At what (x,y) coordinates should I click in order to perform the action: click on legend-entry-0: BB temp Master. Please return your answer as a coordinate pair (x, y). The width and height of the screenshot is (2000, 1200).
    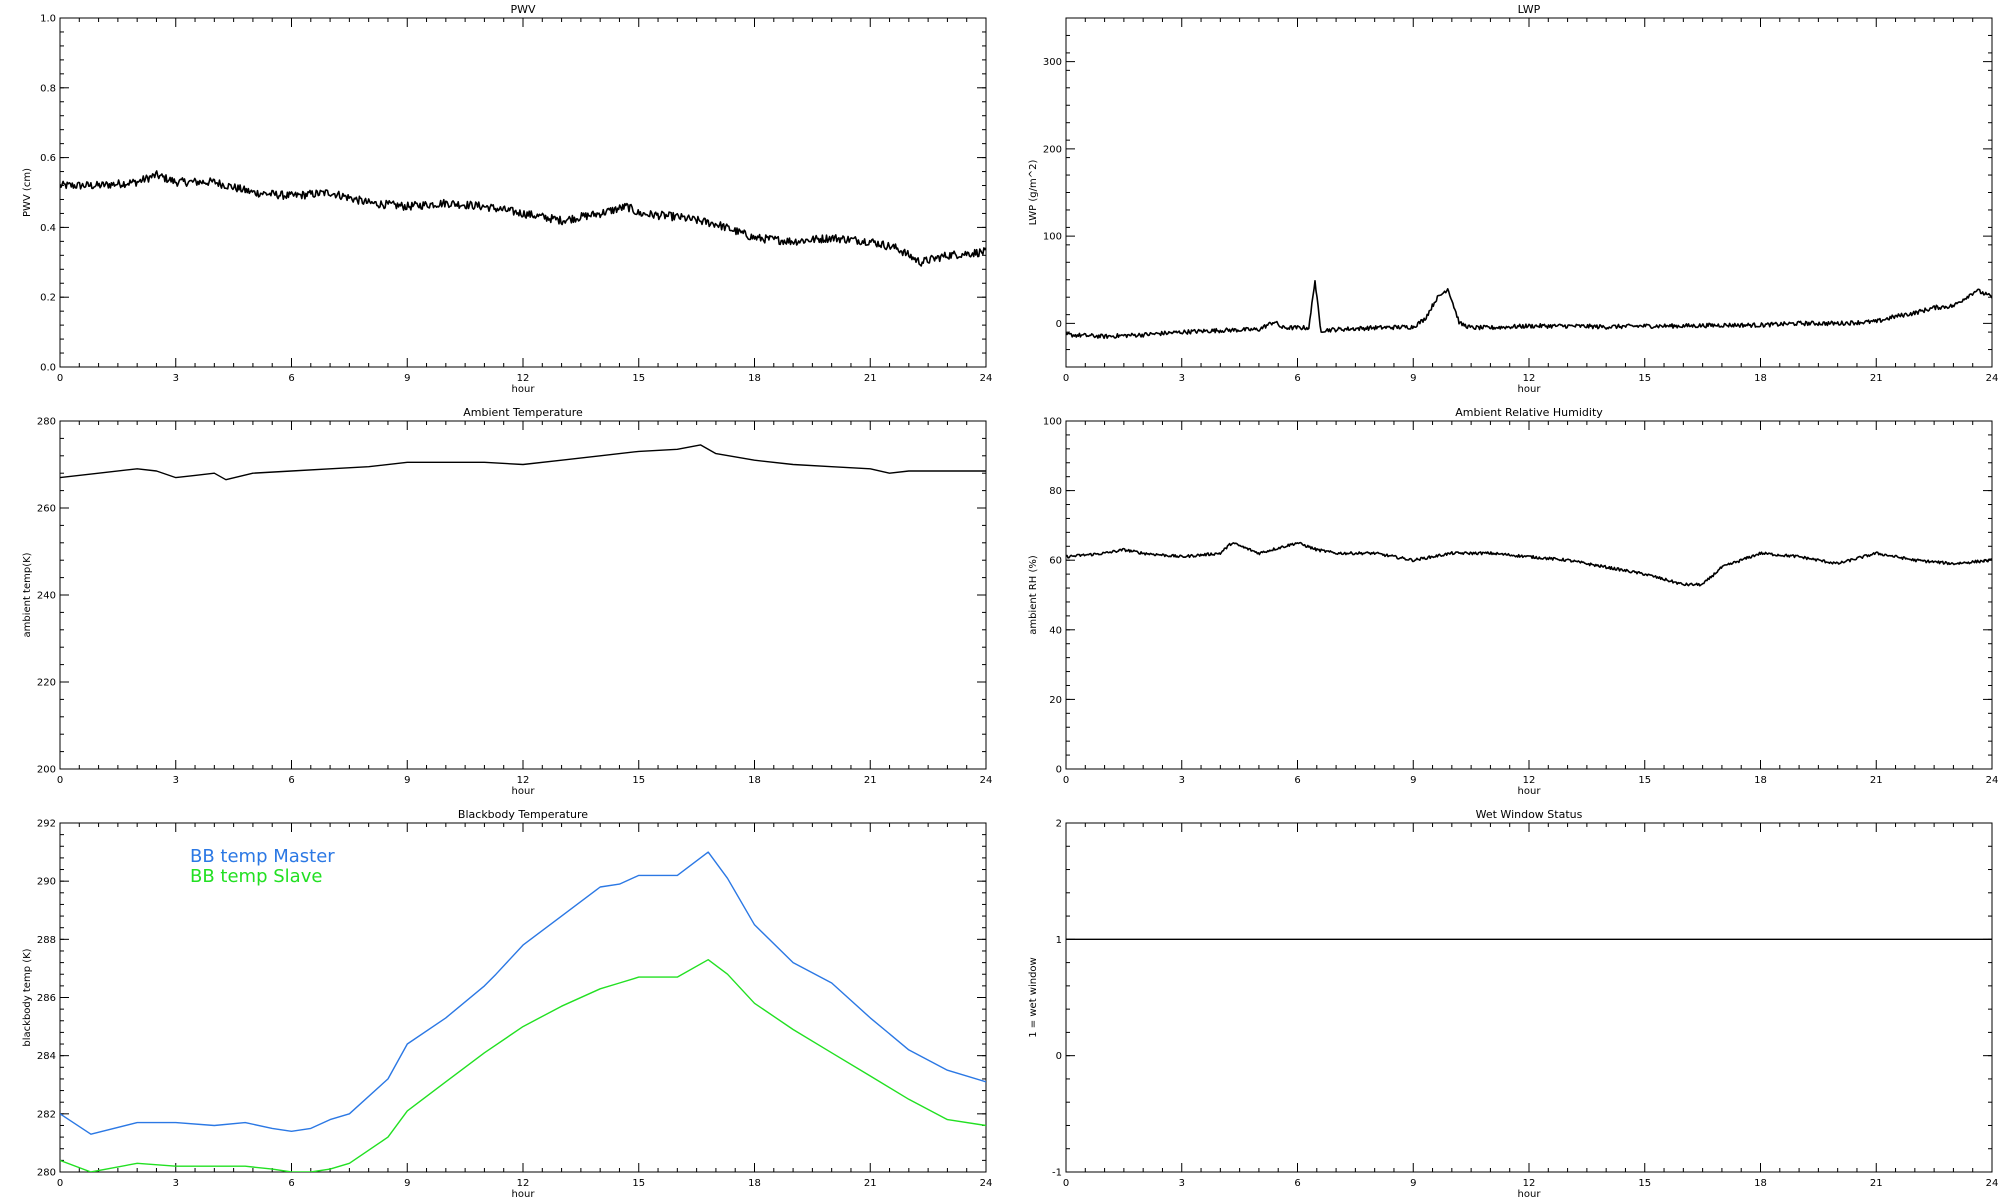
    Looking at the image, I should click on (262, 856).